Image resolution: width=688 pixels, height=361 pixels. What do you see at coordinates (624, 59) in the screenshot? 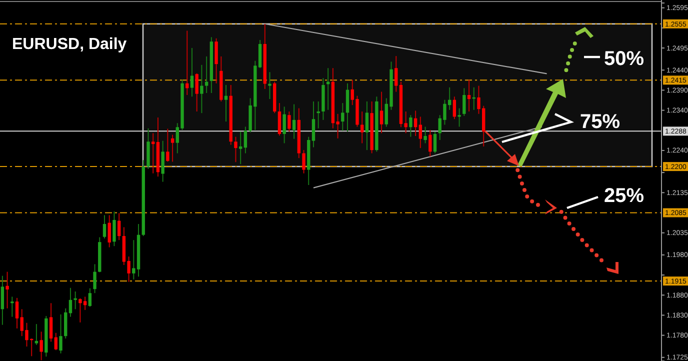
I see `annotation: 50%` at bounding box center [624, 59].